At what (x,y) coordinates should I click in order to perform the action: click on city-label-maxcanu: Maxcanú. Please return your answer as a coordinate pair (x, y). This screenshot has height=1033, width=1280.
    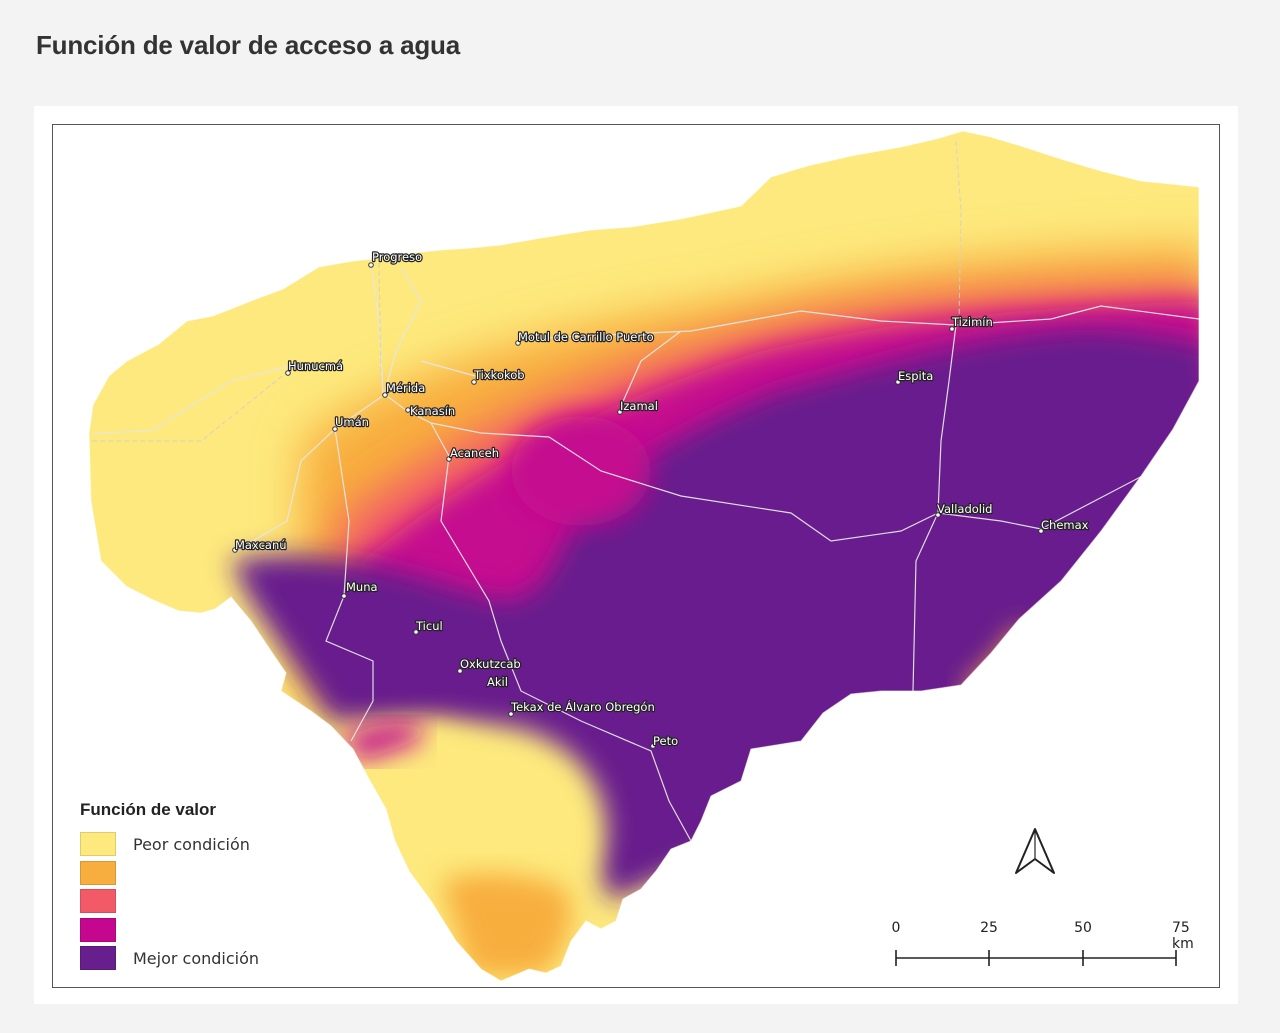
    Looking at the image, I should click on (261, 545).